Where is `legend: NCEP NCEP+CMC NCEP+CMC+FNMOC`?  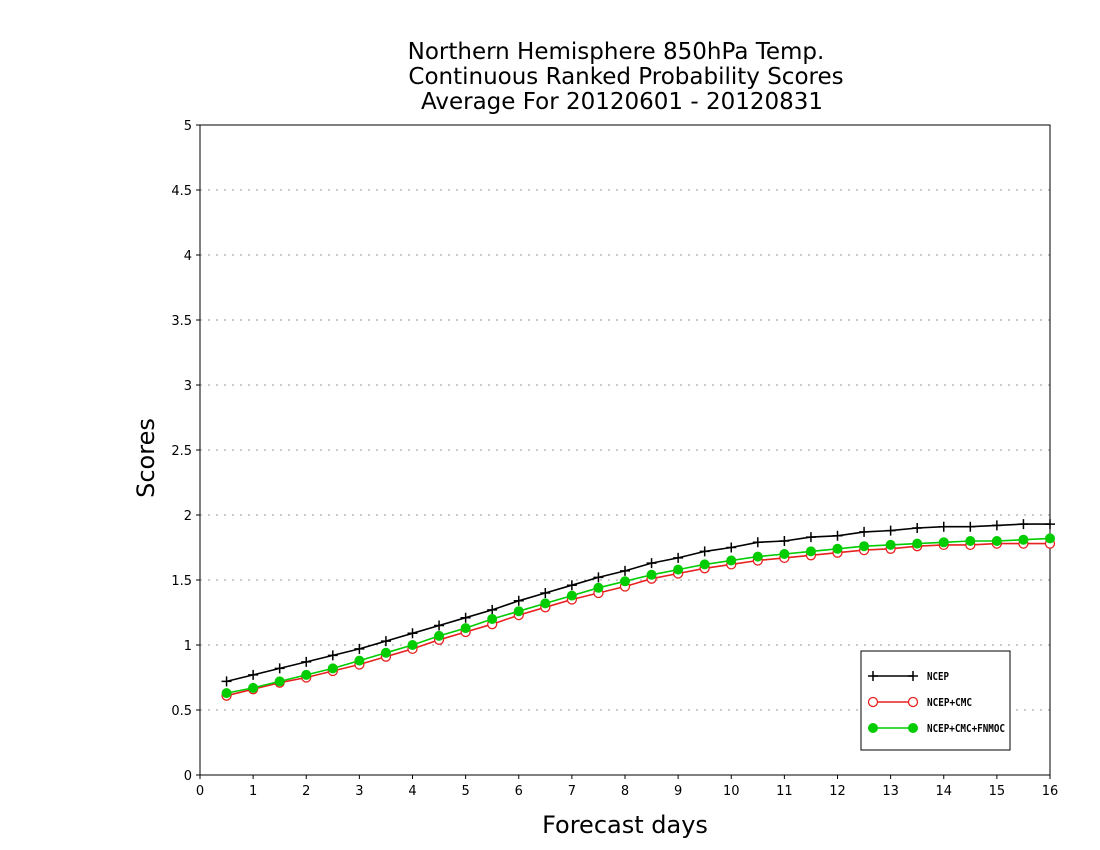
legend: NCEP NCEP+CMC NCEP+CMC+FNMOC is located at coordinates (935, 700).